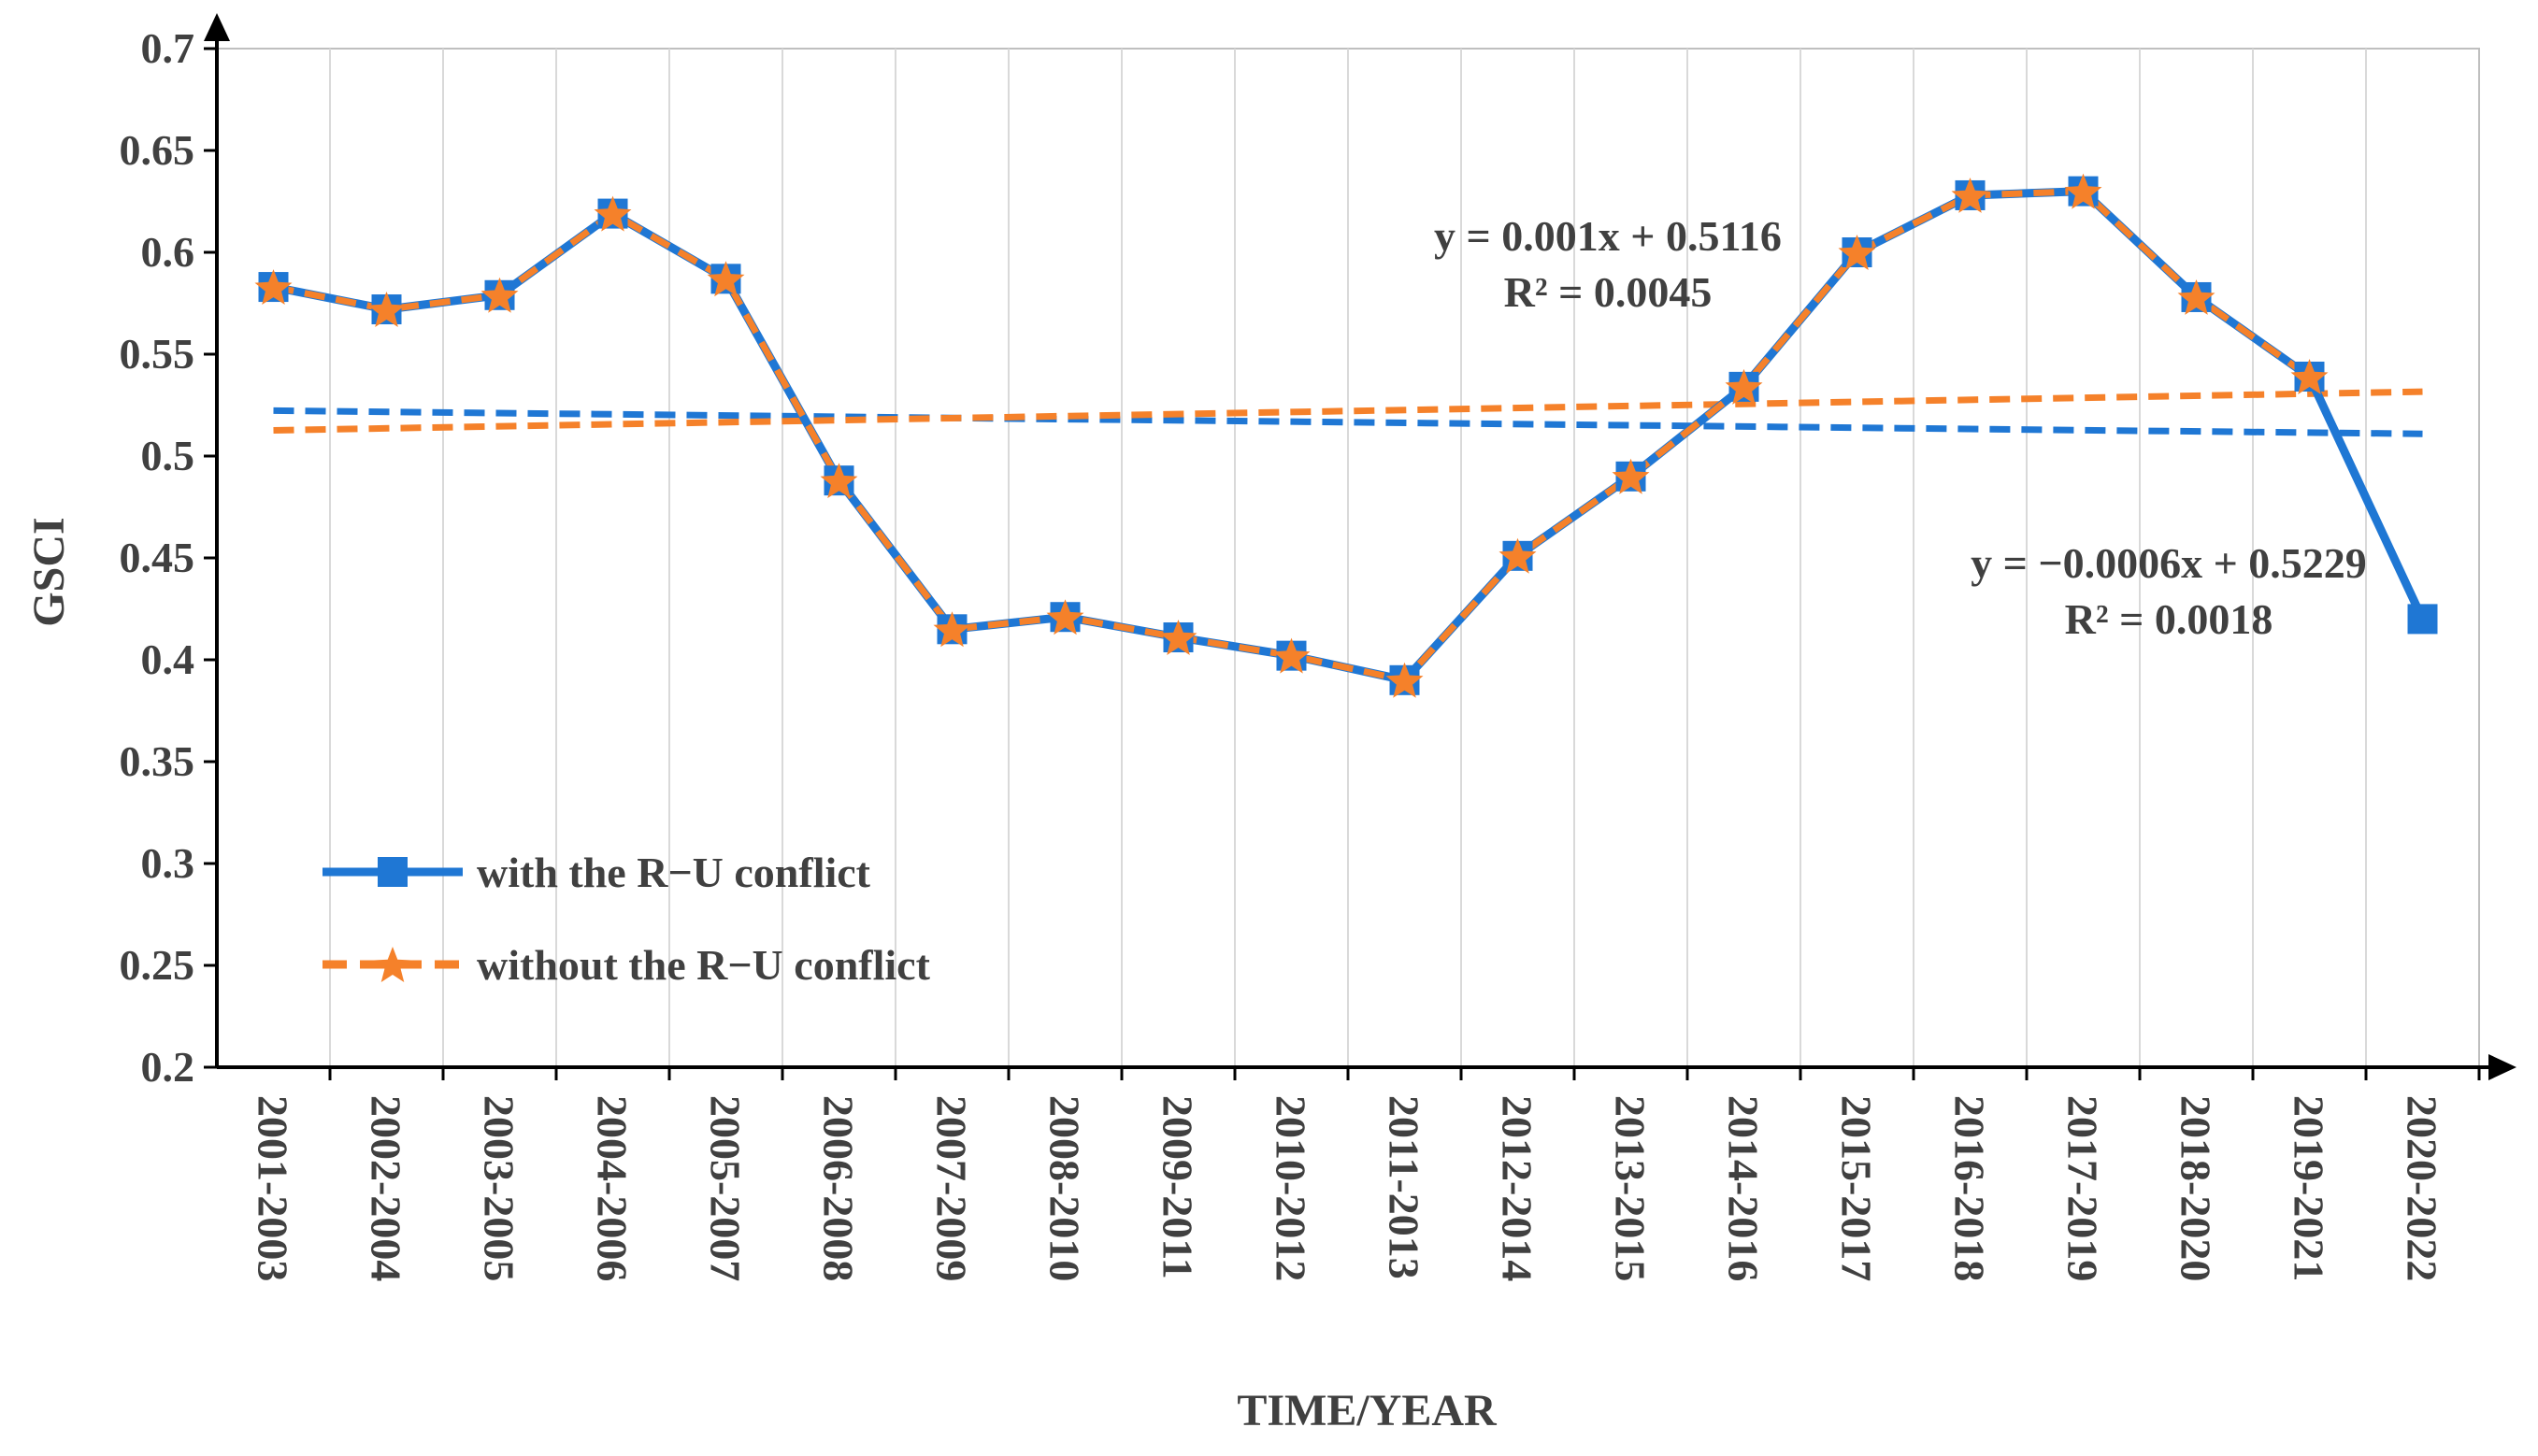  I want to click on x-tick-label: 2020-2022, so click(2422, 1188).